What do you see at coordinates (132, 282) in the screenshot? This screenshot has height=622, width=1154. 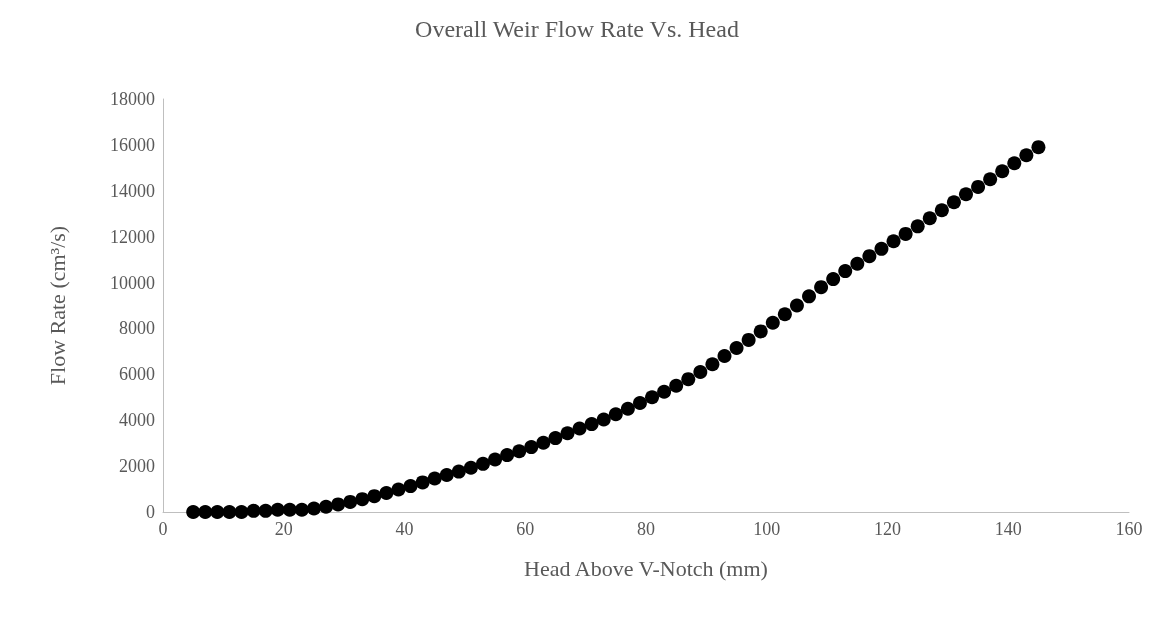 I see `y-tick-label: 10000` at bounding box center [132, 282].